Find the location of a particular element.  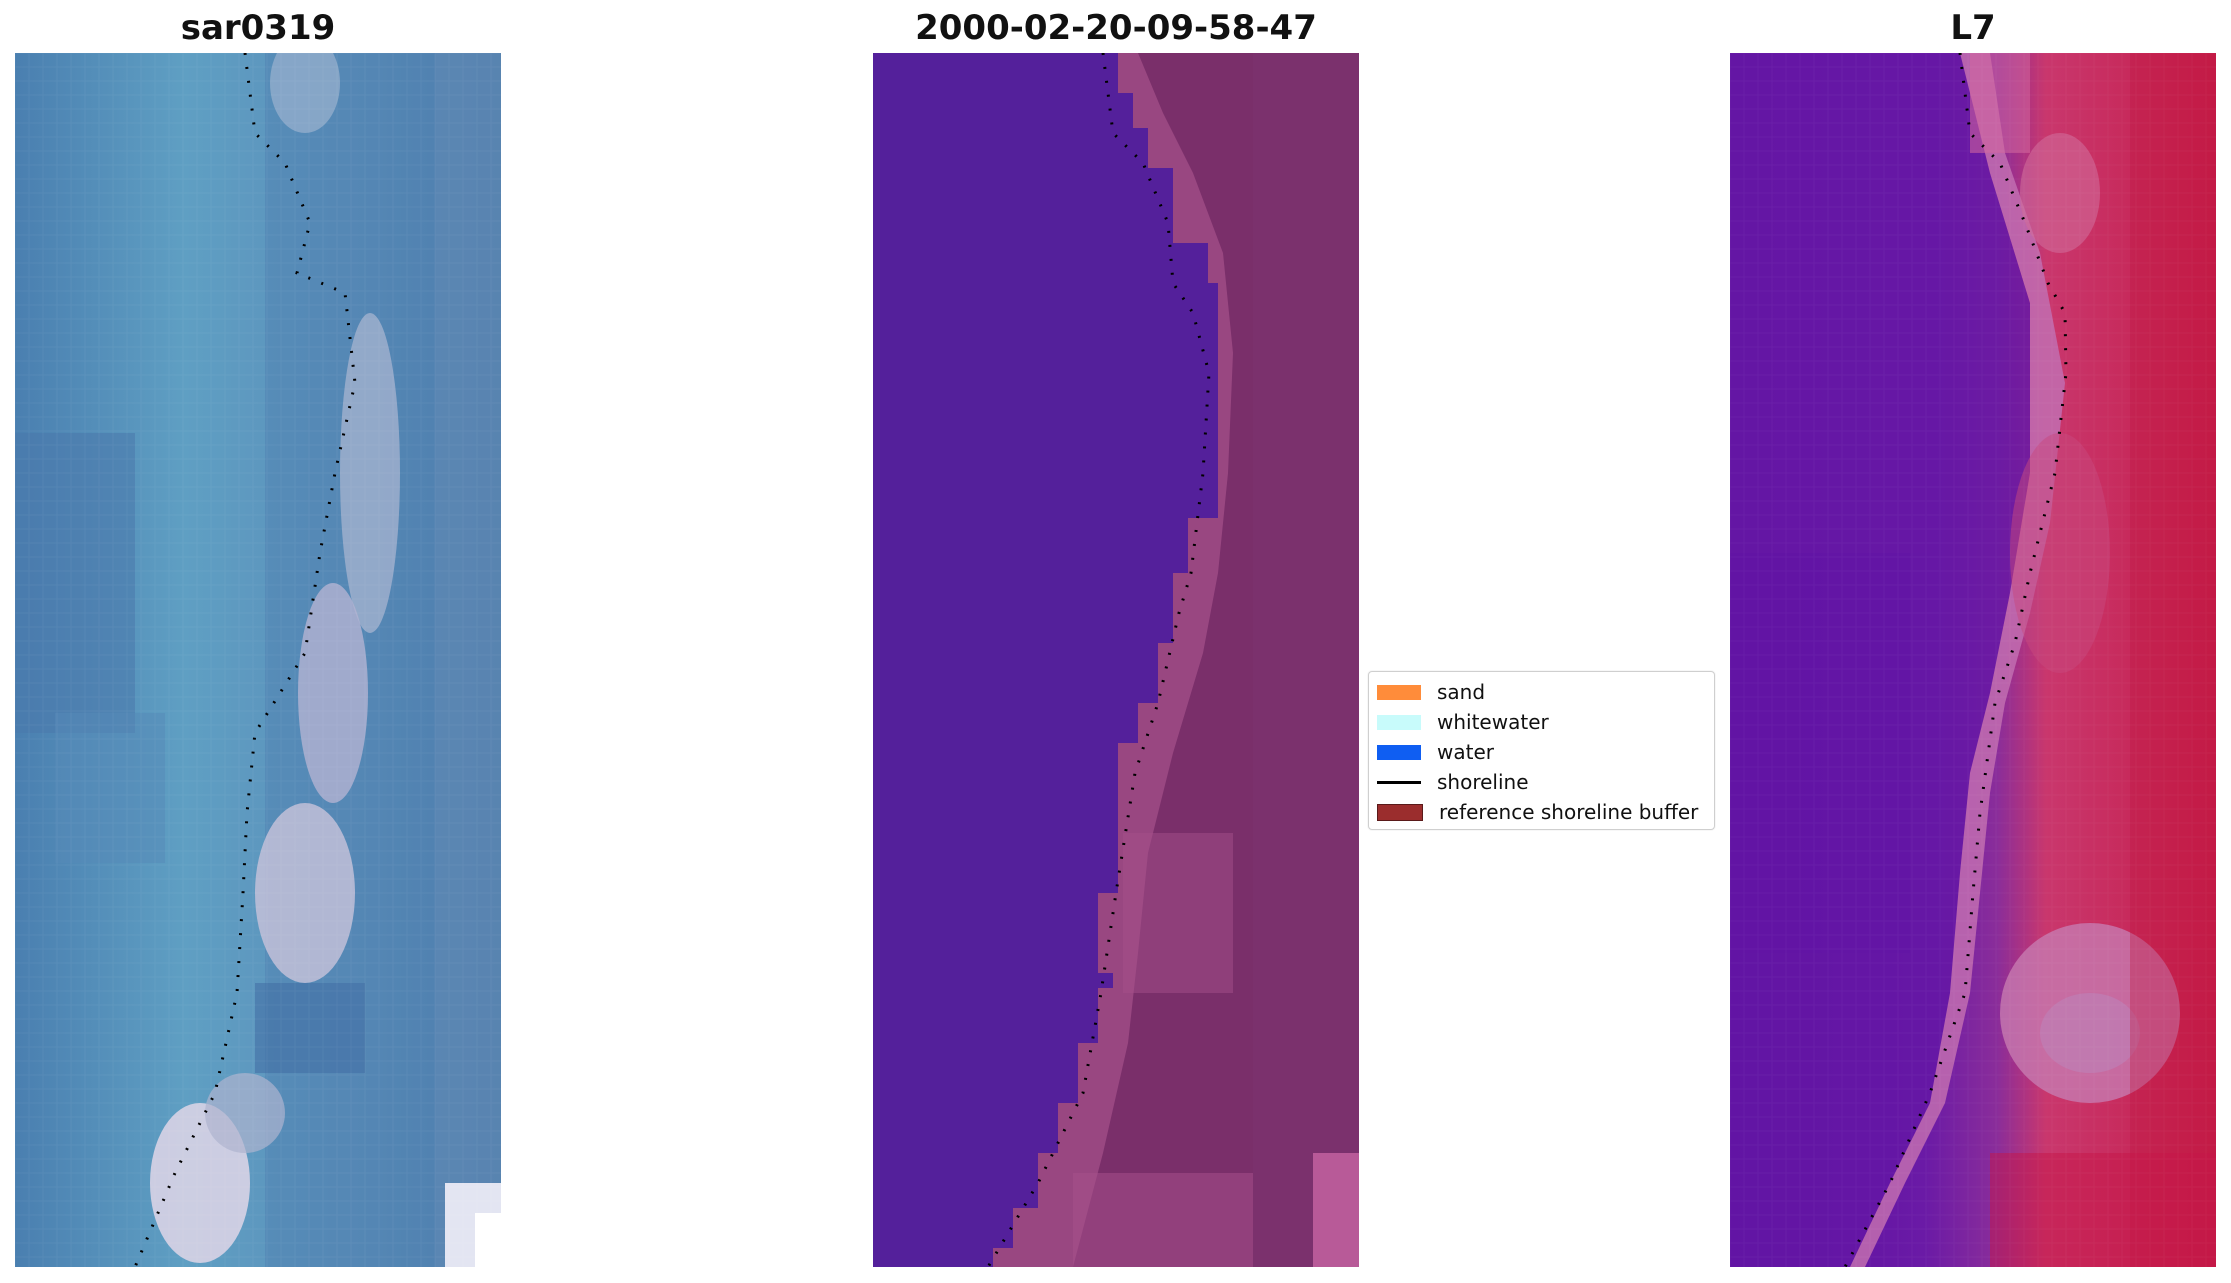

water-class-region is located at coordinates (1045, 660).